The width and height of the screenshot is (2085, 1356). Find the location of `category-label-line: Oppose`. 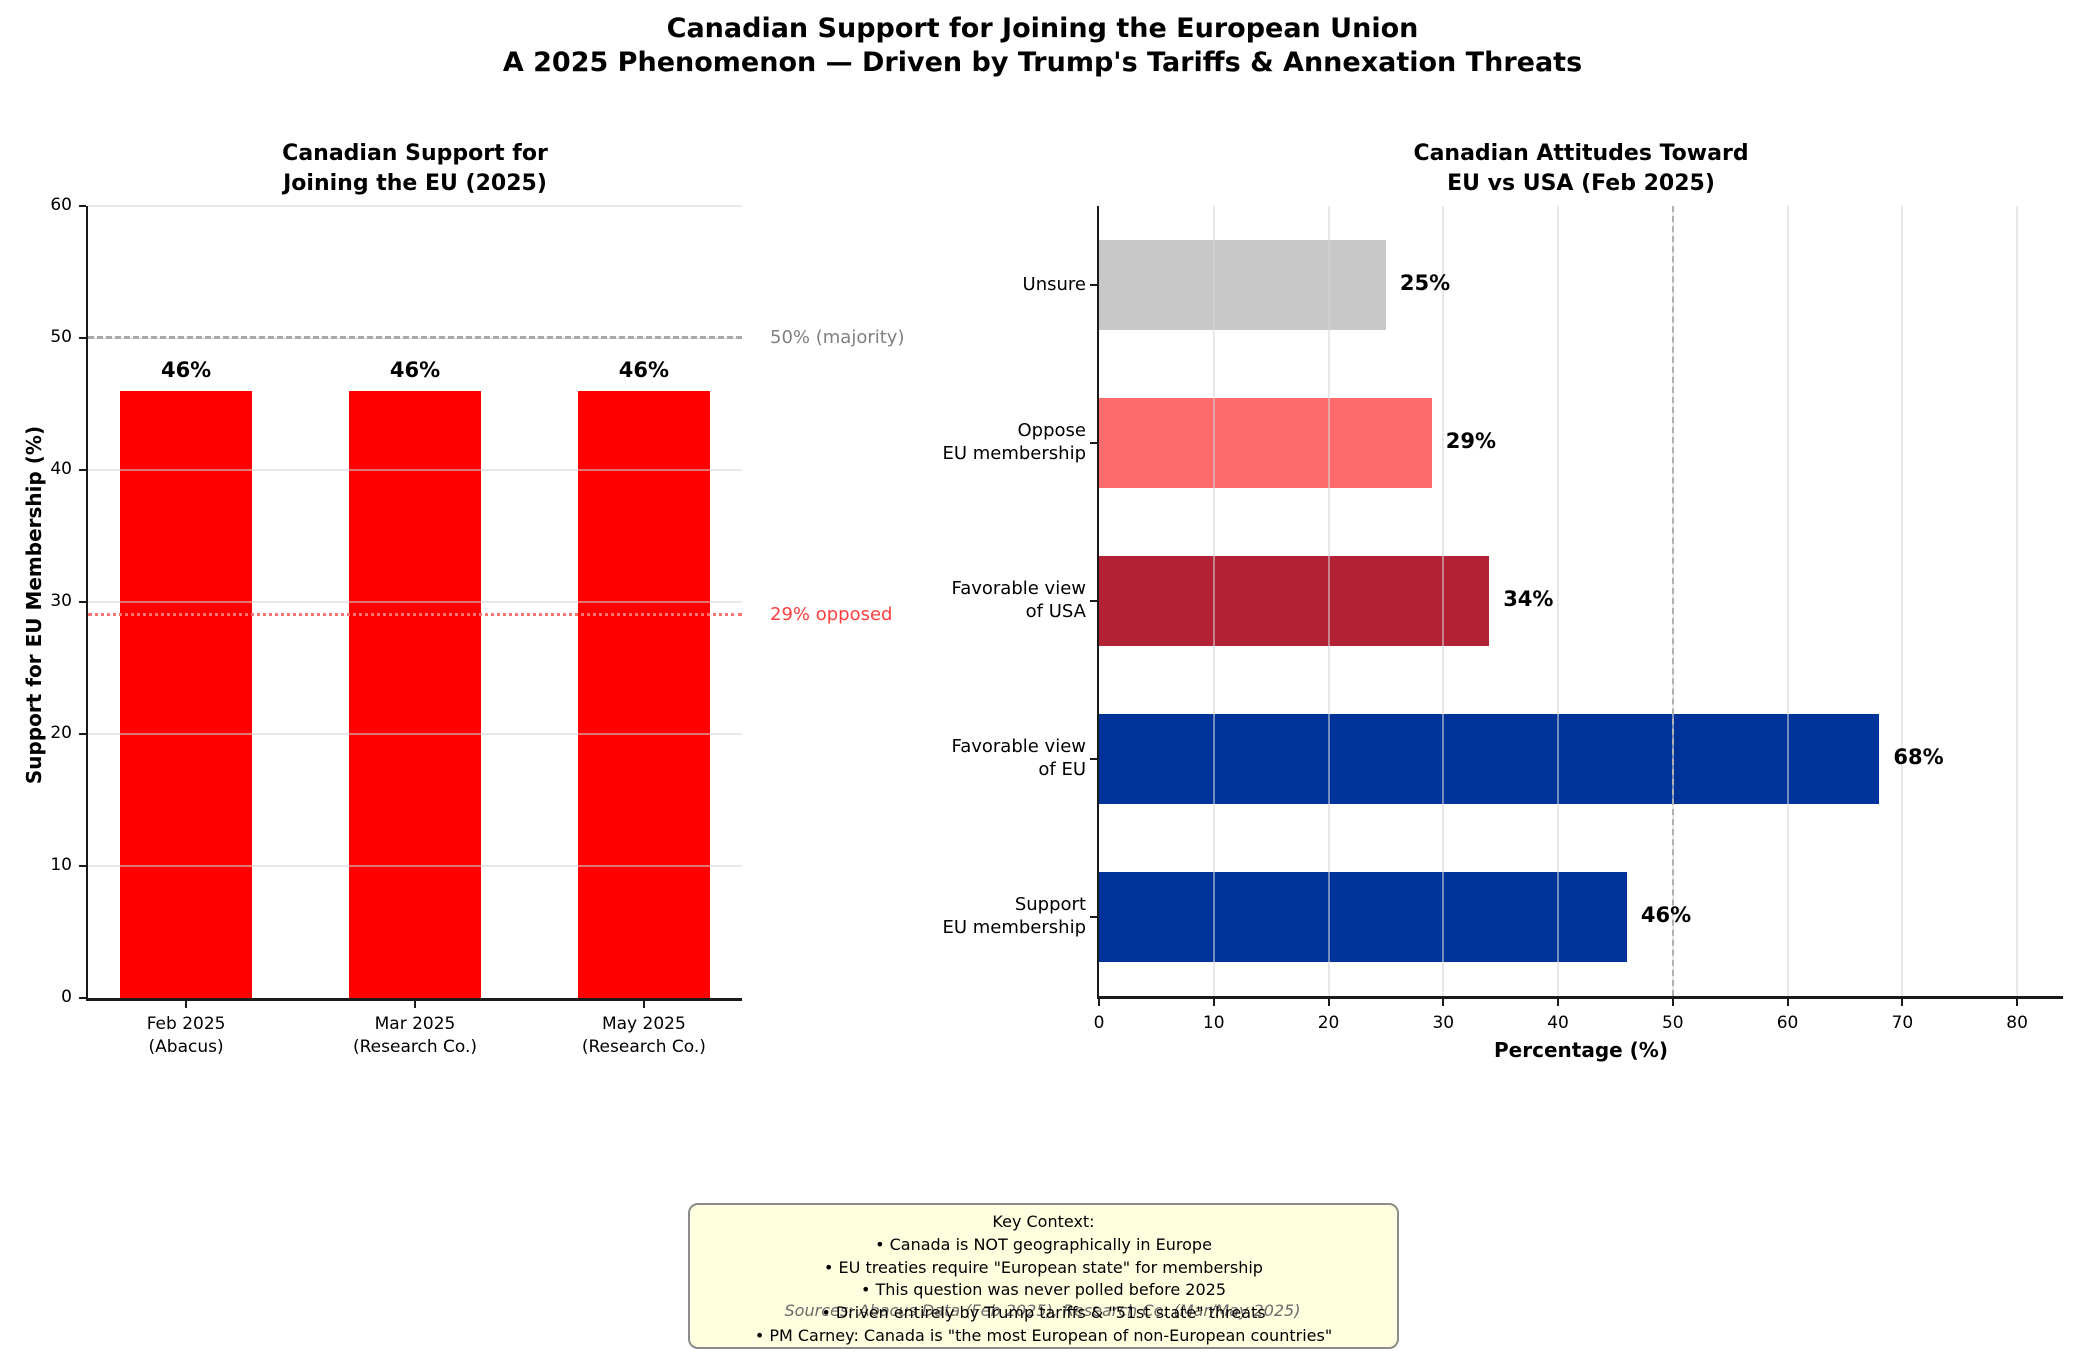

category-label-line: Oppose is located at coordinates (1051, 430).